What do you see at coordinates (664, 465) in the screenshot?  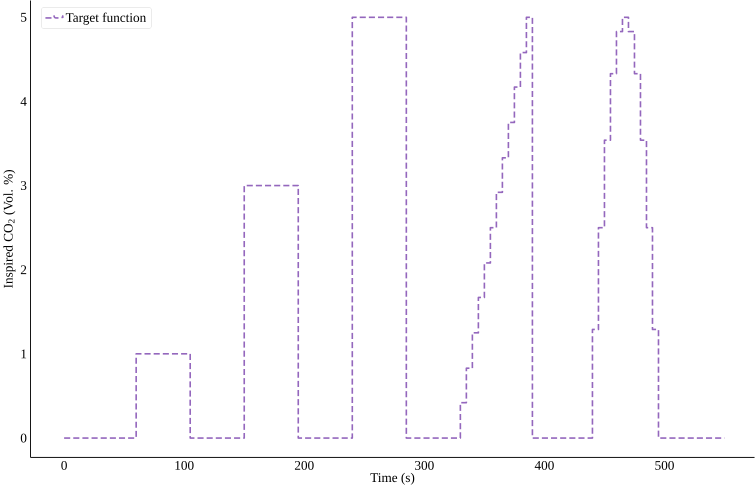 I see `x-tick-label: 500` at bounding box center [664, 465].